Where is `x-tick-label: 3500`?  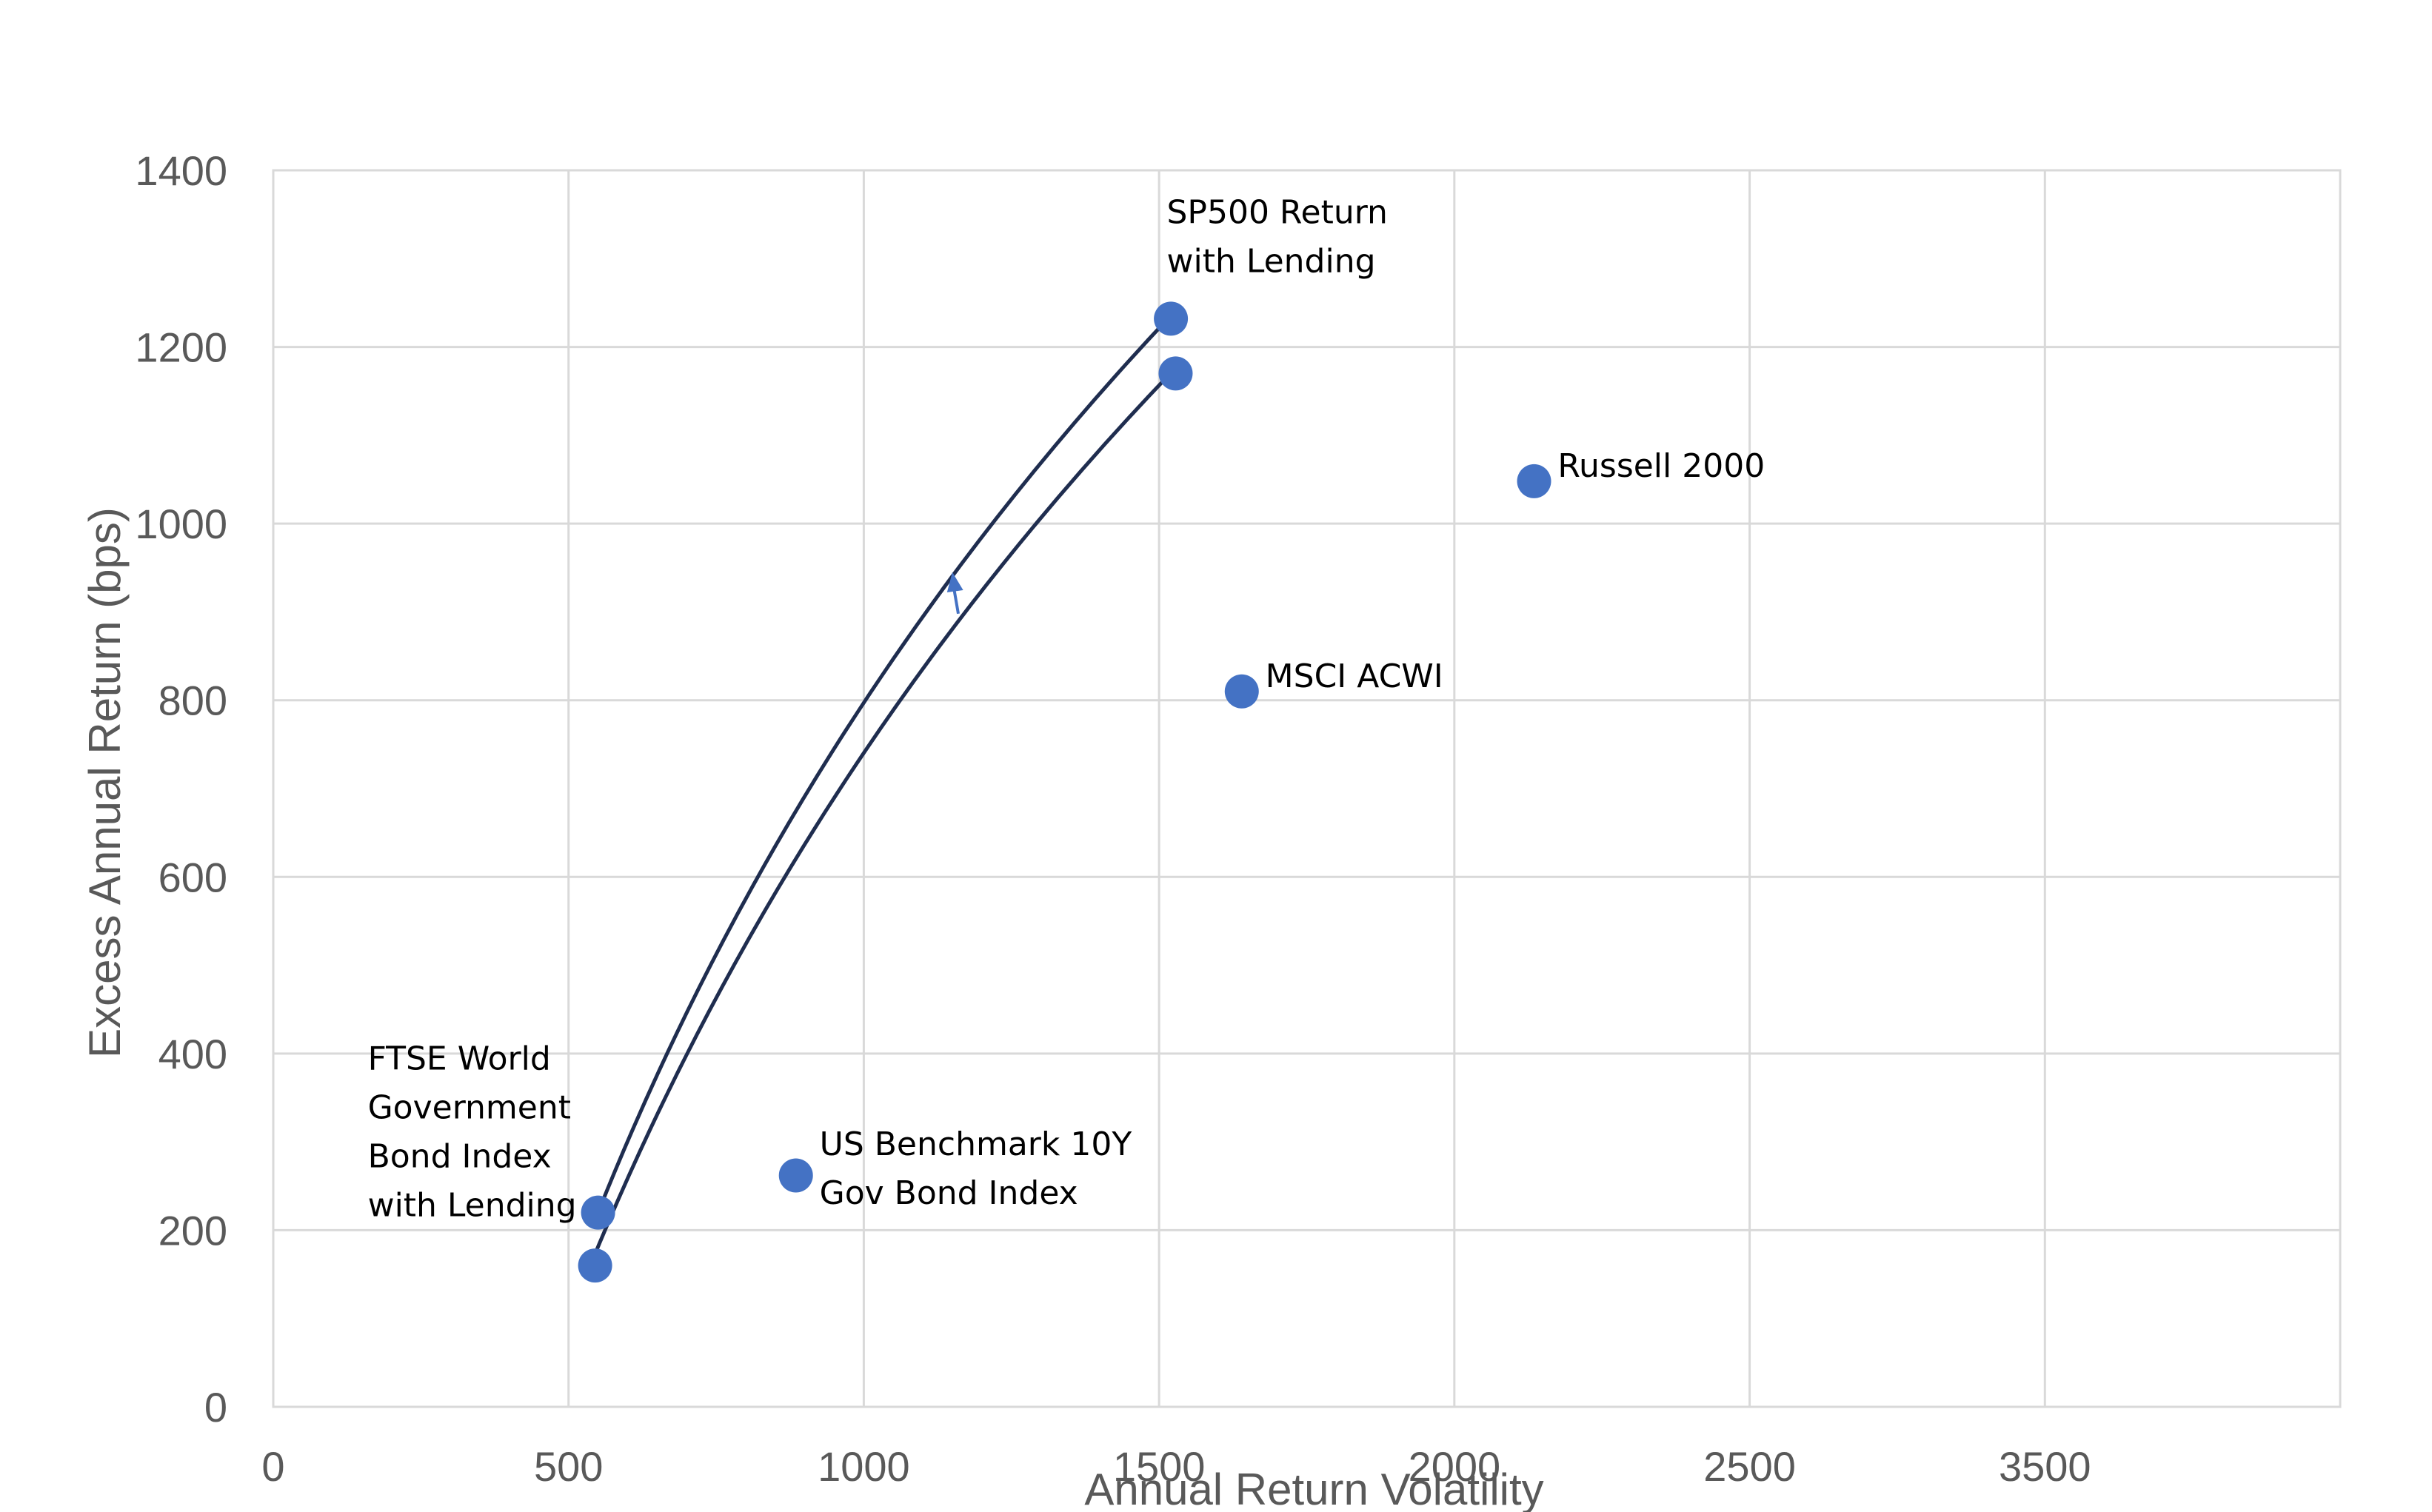
x-tick-label: 3500 is located at coordinates (2045, 1466).